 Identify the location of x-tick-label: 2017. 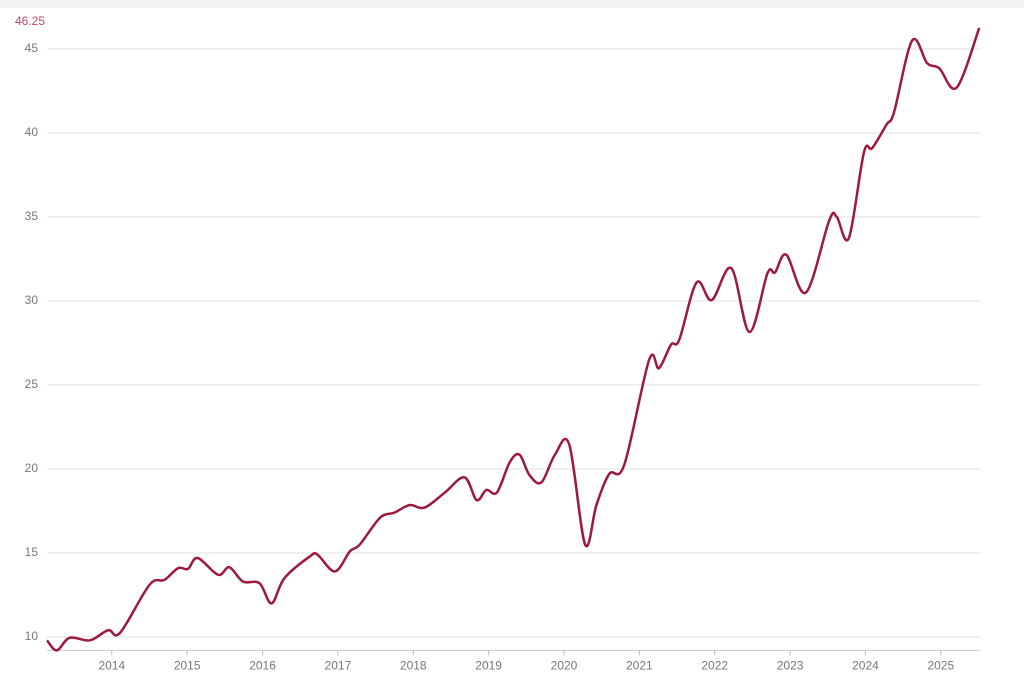
(338, 666).